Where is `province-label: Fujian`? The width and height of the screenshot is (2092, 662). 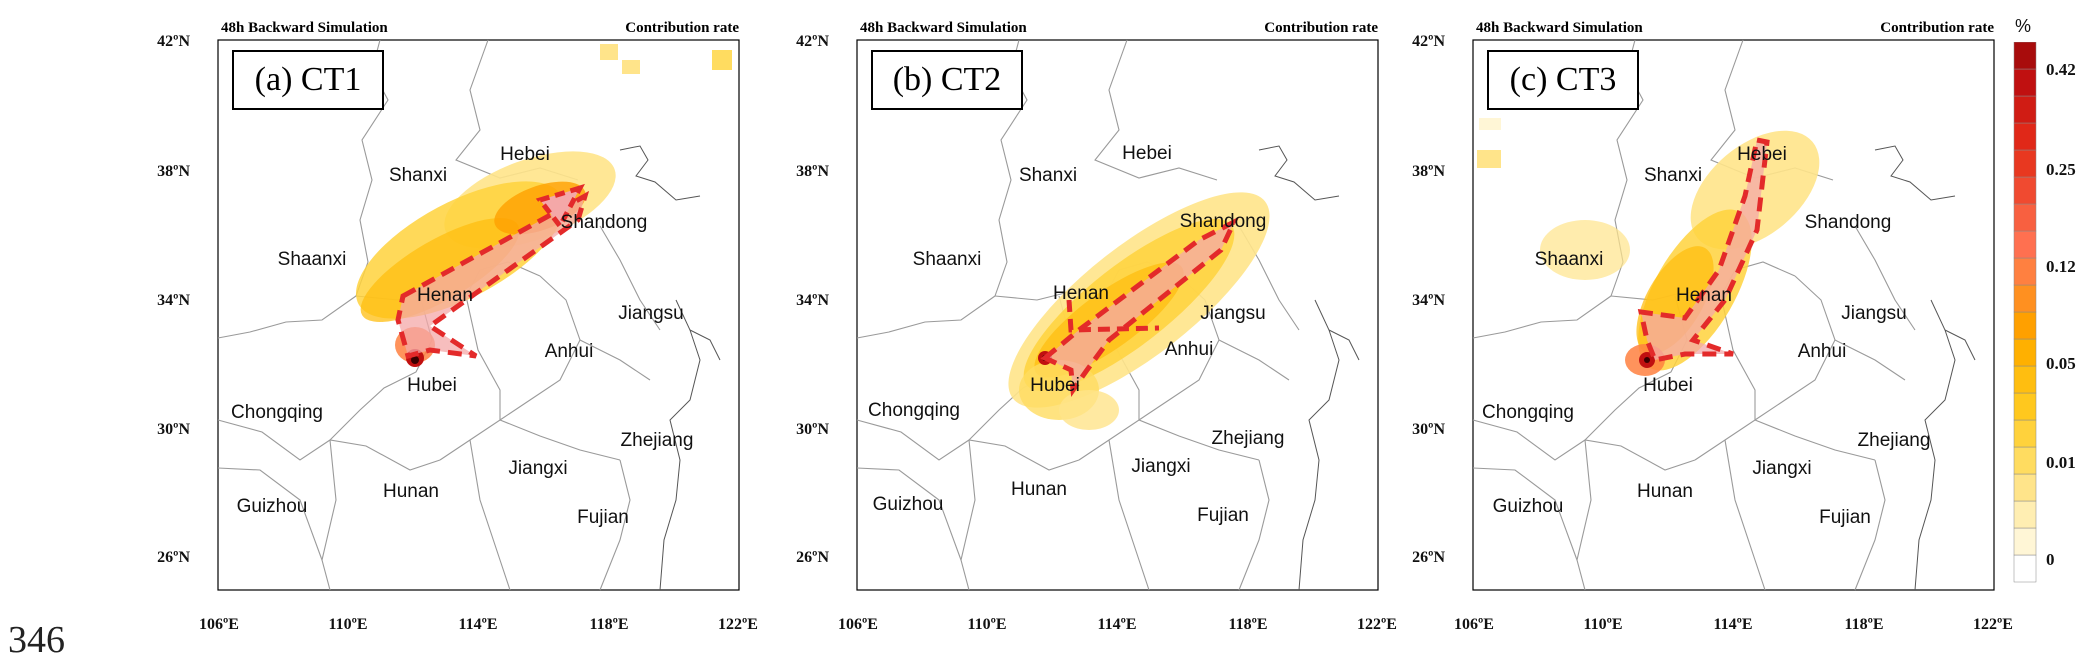
province-label: Fujian is located at coordinates (1845, 517).